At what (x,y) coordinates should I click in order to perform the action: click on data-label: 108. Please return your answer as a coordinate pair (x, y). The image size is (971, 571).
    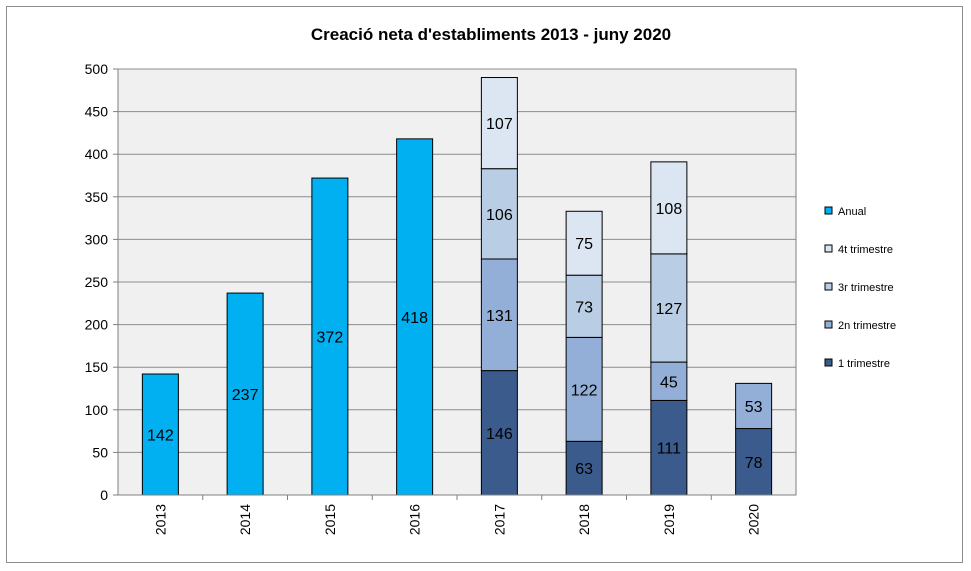
    Looking at the image, I should click on (669, 209).